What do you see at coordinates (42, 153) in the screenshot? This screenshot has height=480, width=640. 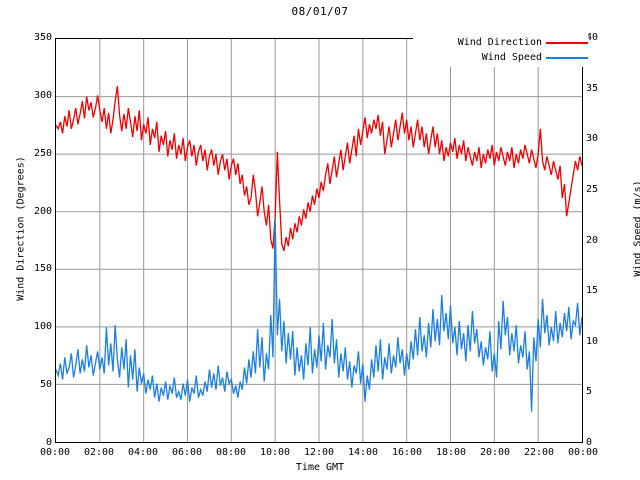 I see `y-tick-left-250: 250` at bounding box center [42, 153].